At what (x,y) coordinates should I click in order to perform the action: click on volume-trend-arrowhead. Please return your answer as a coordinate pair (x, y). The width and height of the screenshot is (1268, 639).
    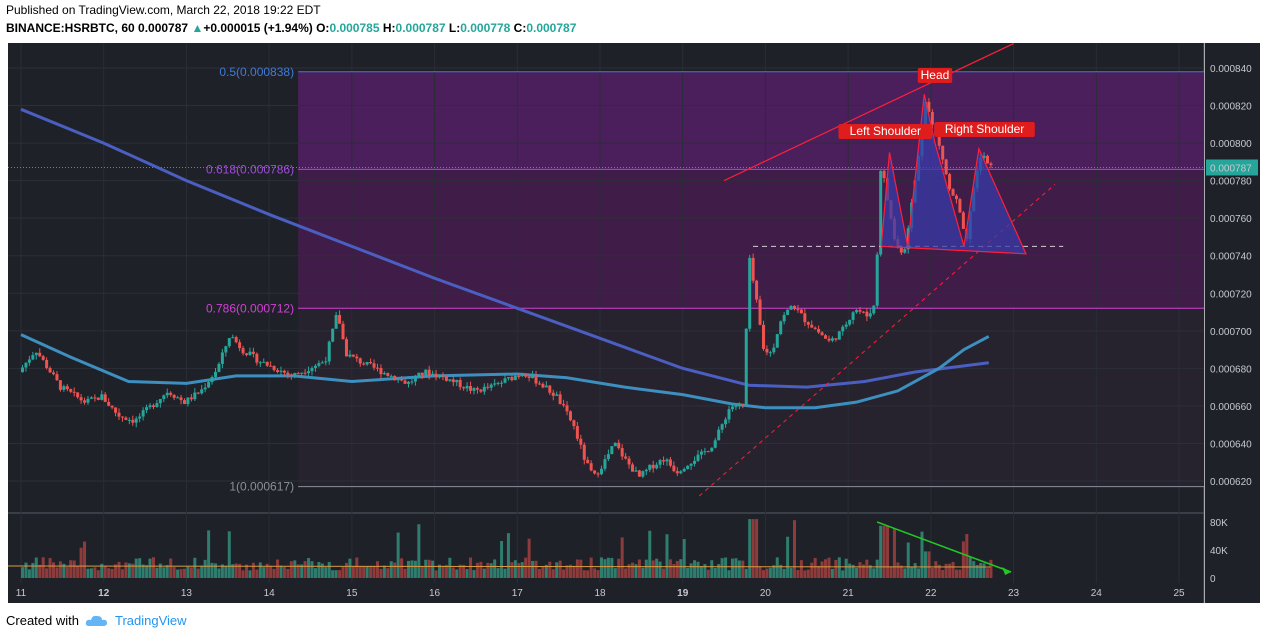
    Looking at the image, I should click on (1007, 571).